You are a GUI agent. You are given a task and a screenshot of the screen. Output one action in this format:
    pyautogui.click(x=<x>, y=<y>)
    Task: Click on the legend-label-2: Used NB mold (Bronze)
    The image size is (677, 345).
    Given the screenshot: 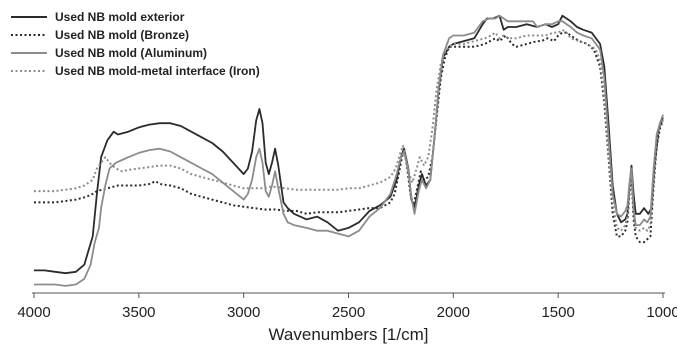 What is the action you would take?
    pyautogui.click(x=122, y=35)
    